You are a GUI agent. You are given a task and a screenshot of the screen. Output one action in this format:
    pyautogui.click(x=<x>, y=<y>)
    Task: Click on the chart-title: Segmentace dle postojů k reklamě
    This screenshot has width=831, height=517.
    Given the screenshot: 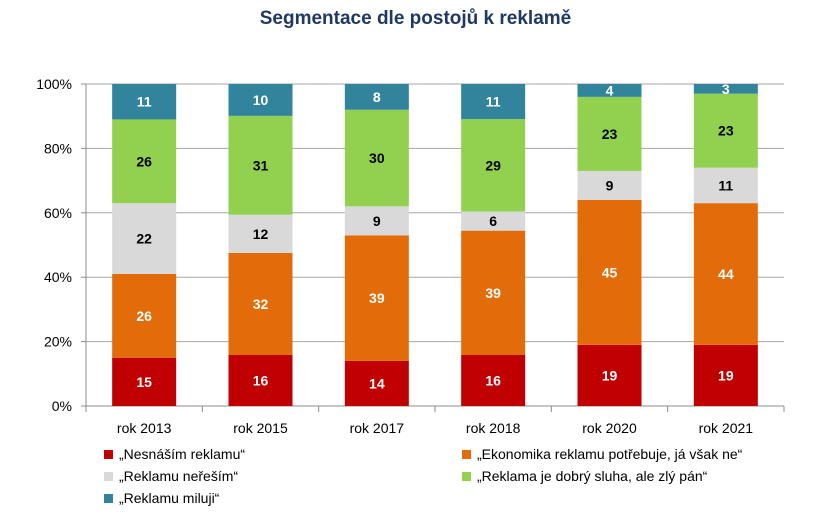 What is the action you would take?
    pyautogui.click(x=415, y=18)
    